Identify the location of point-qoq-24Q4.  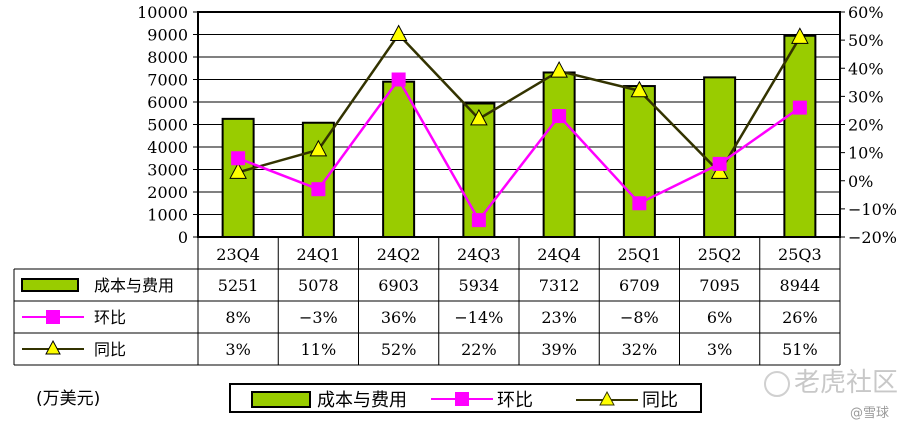
(559, 116).